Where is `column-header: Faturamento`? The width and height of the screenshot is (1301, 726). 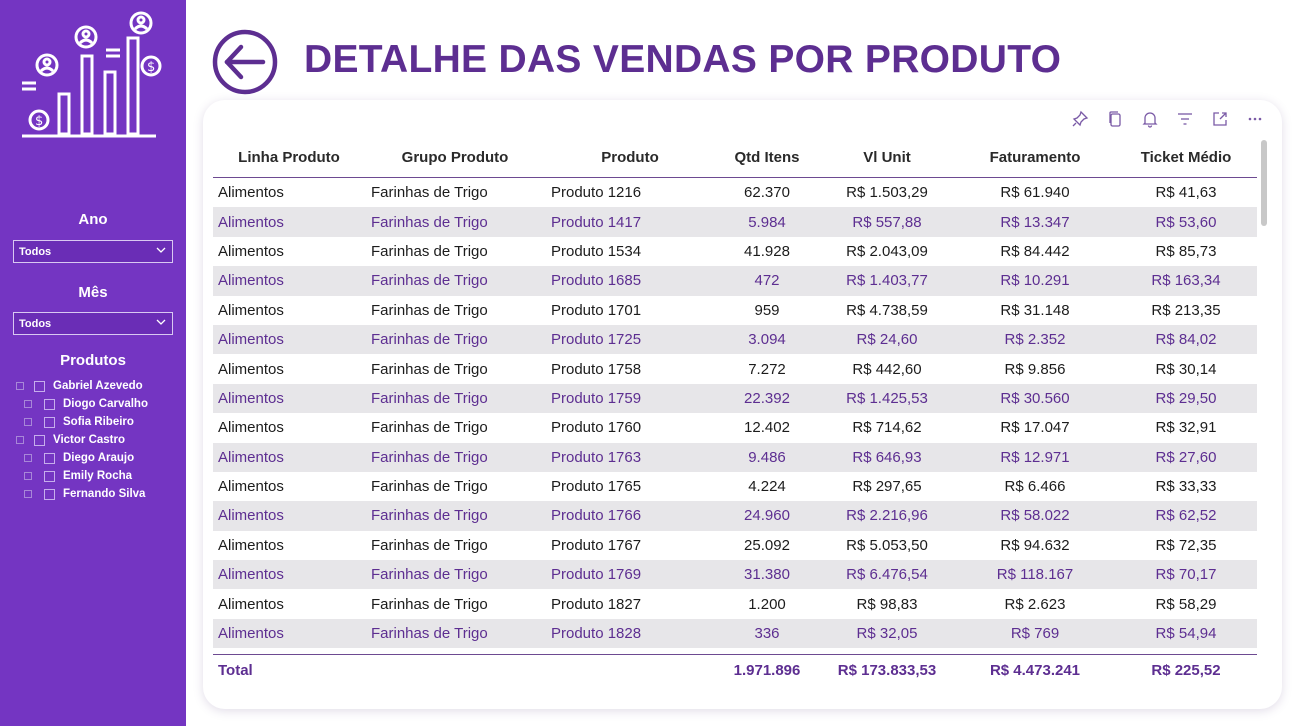 column-header: Faturamento is located at coordinates (1035, 157).